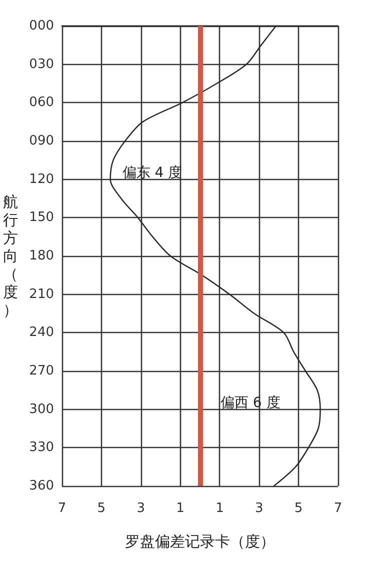 The height and width of the screenshot is (570, 372). Describe the element at coordinates (41, 332) in the screenshot. I see `y-tick-label: 240` at that location.